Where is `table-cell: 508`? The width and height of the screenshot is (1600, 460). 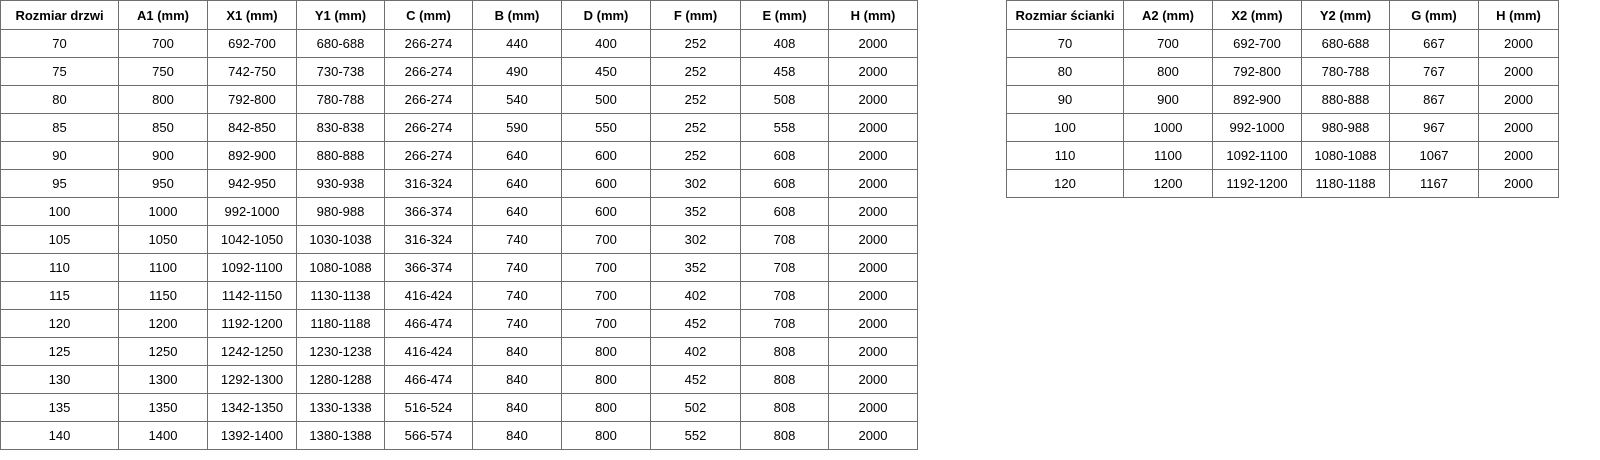
table-cell: 508 is located at coordinates (784, 99).